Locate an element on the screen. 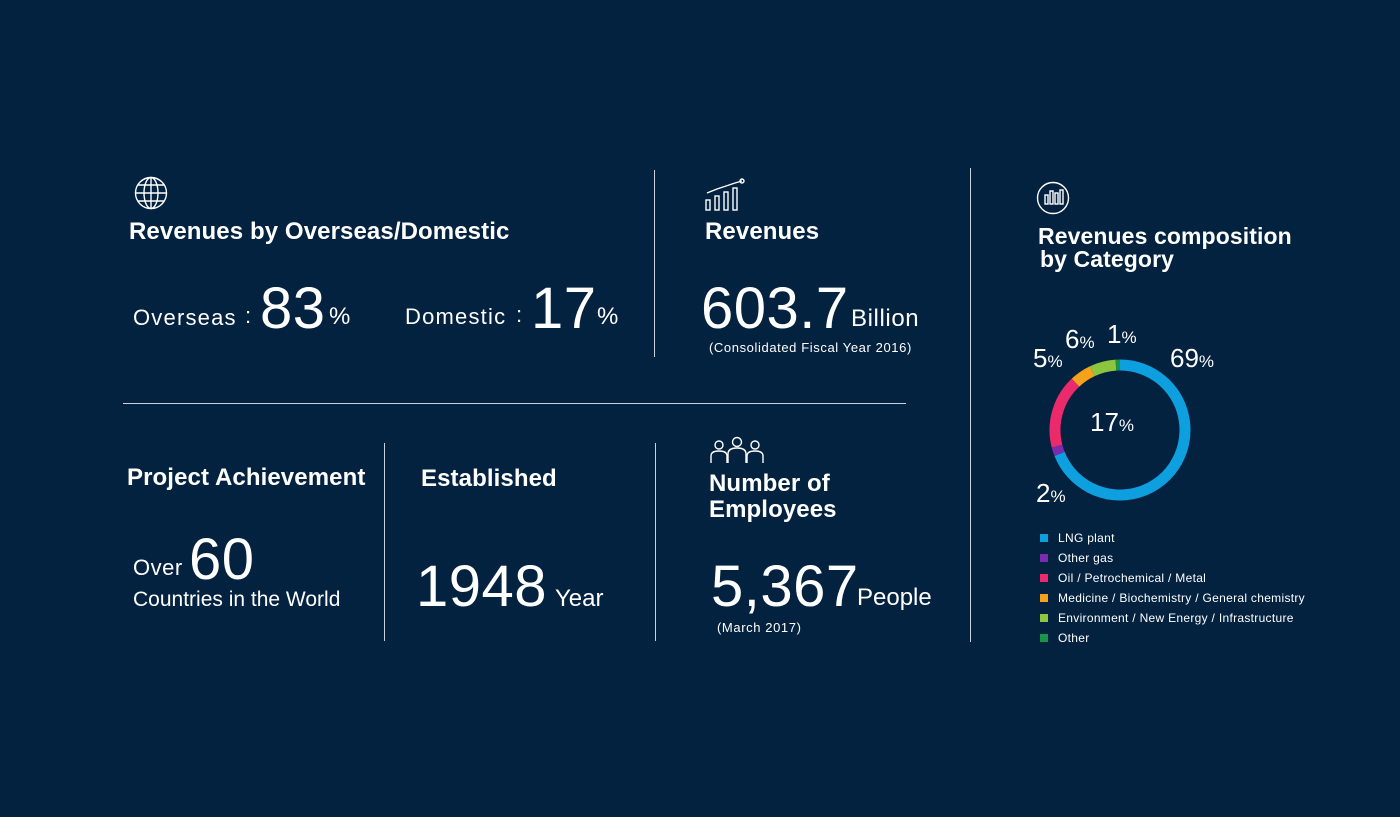  donut-label-3: 17% is located at coordinates (1112, 422).